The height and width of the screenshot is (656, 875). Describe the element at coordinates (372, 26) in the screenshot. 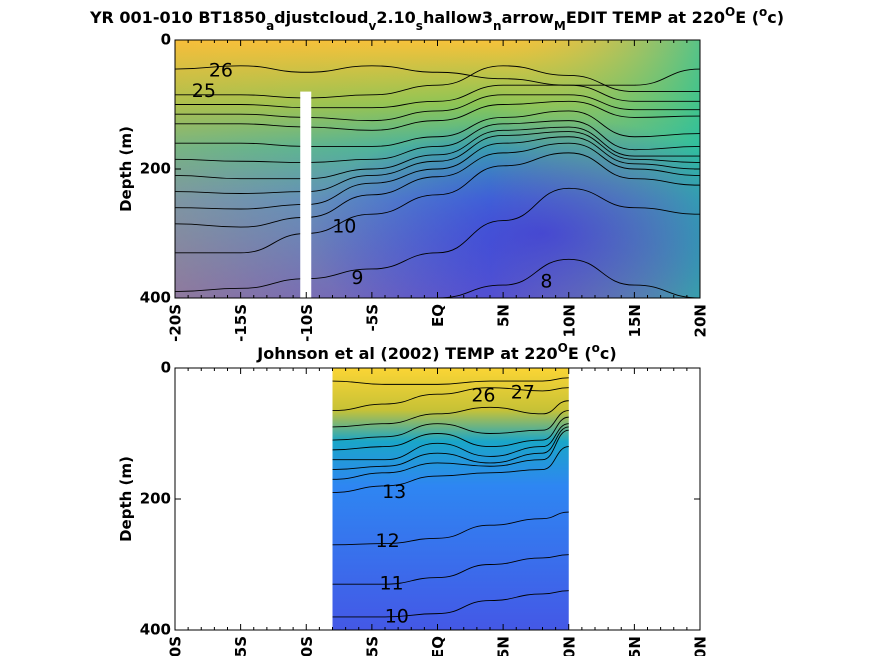

I see `top-chart-title-part: v` at that location.